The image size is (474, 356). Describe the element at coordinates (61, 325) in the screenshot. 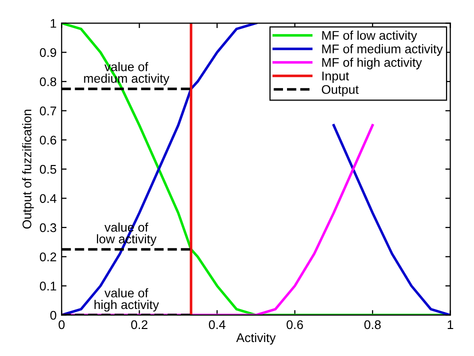

I see `x-tick-label: 0` at that location.